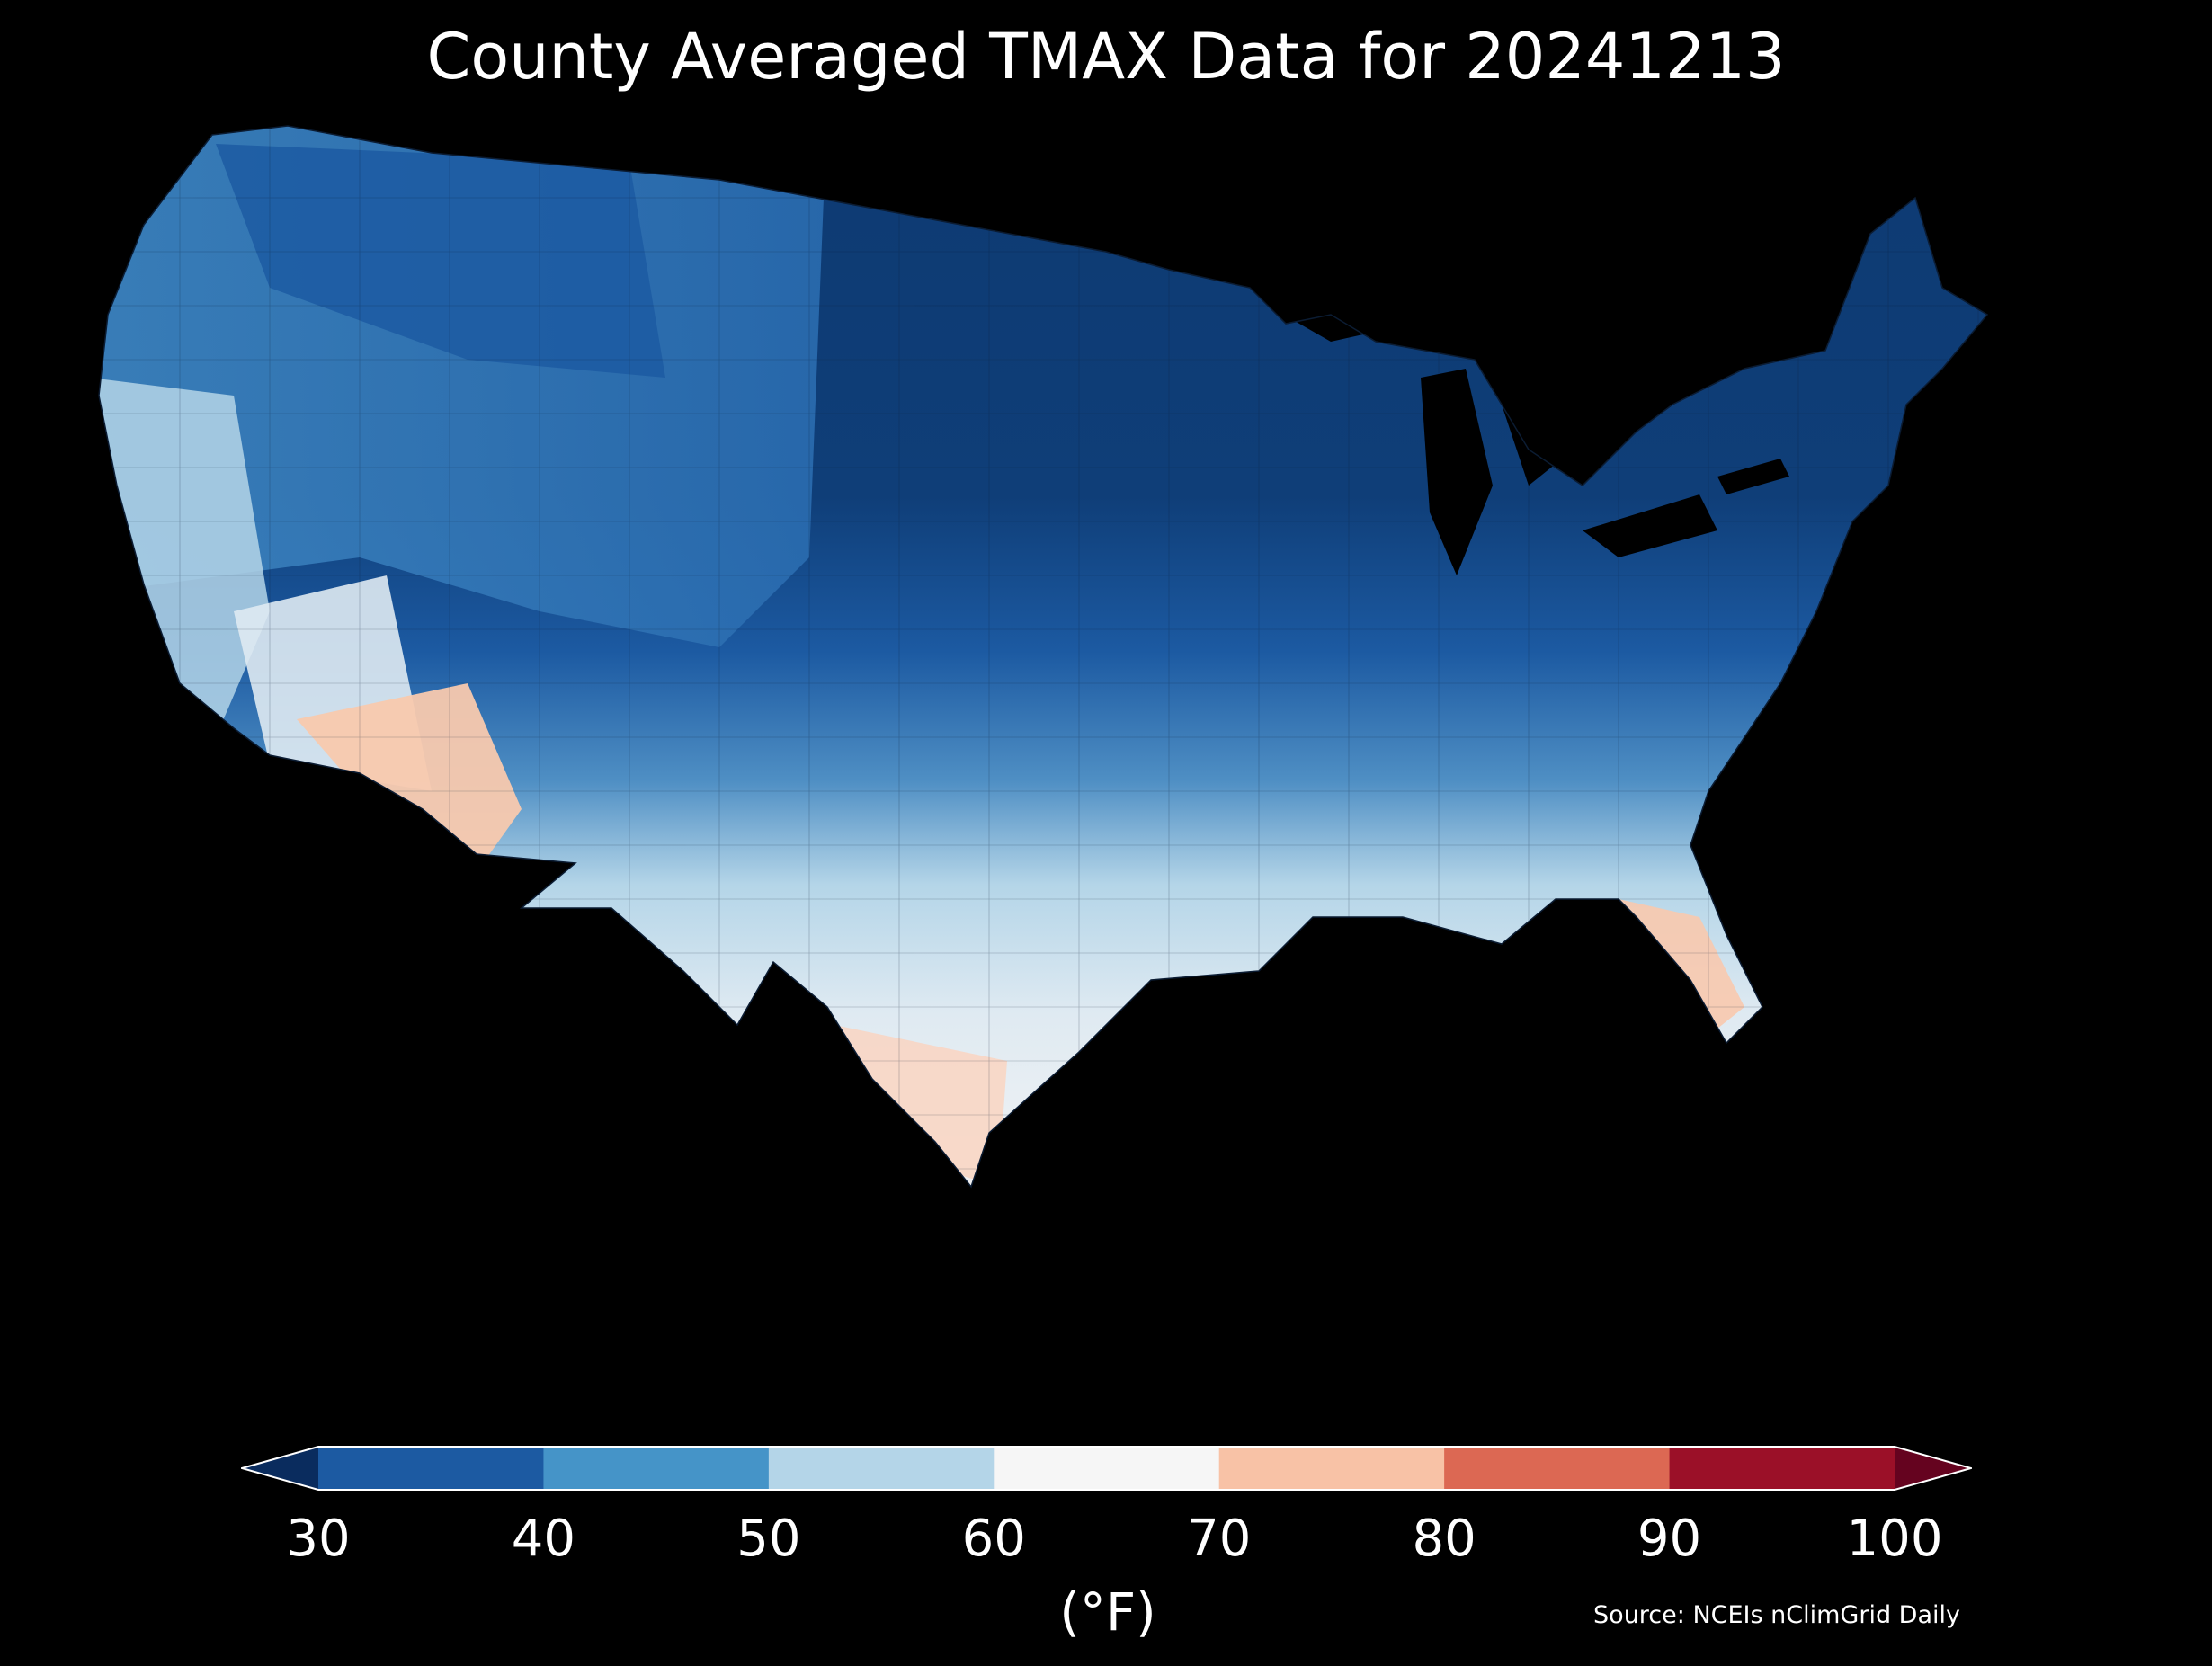  I want to click on colorbar-tick-label: 70, so click(1219, 1539).